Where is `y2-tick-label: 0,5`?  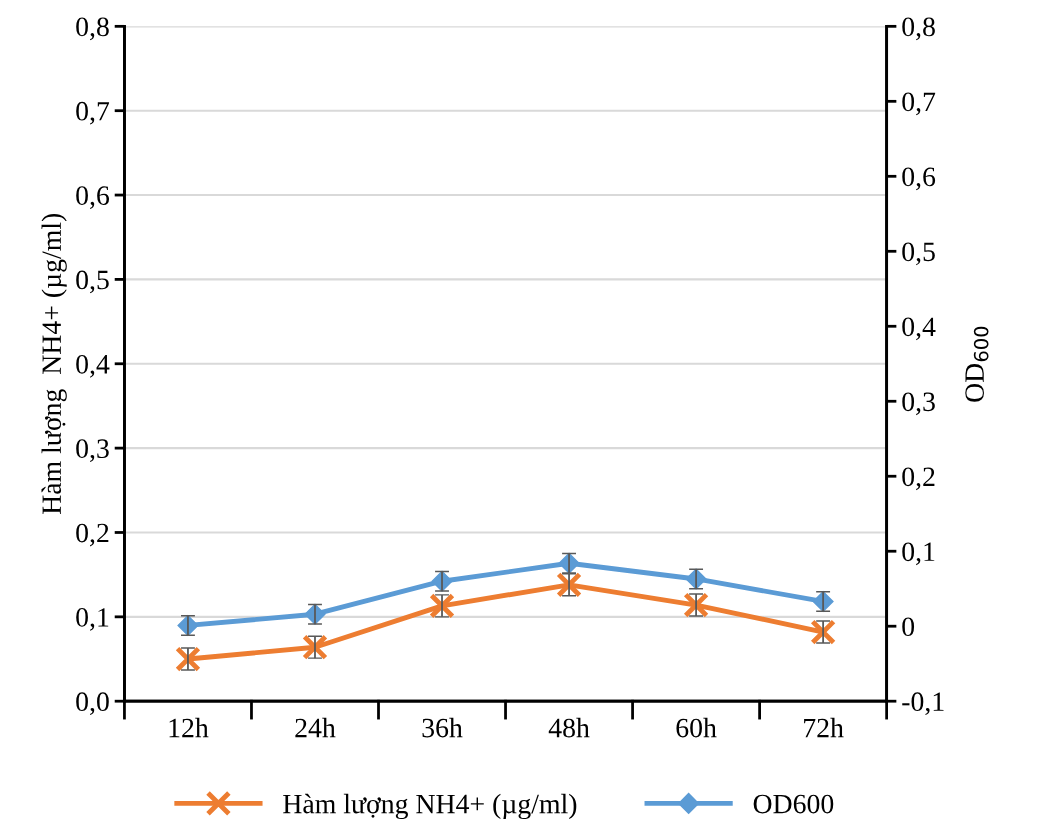 y2-tick-label: 0,5 is located at coordinates (918, 254).